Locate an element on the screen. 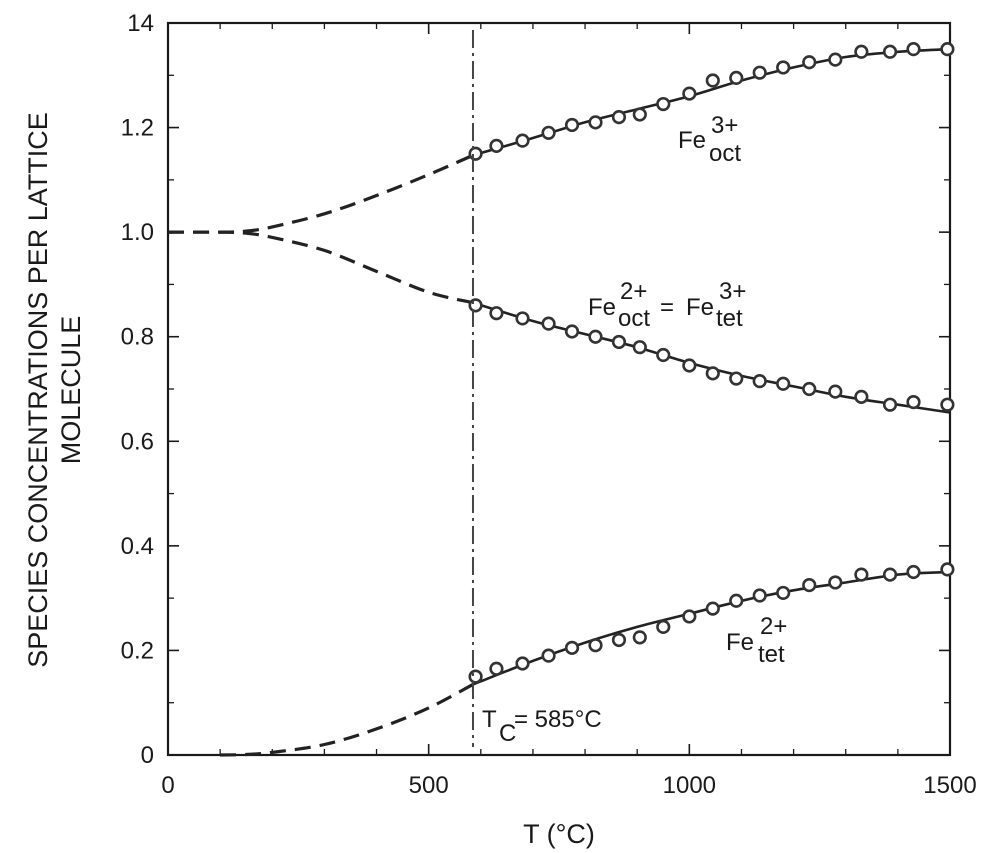 This screenshot has height=853, width=981. series-0-dashed-curve is located at coordinates (320, 193).